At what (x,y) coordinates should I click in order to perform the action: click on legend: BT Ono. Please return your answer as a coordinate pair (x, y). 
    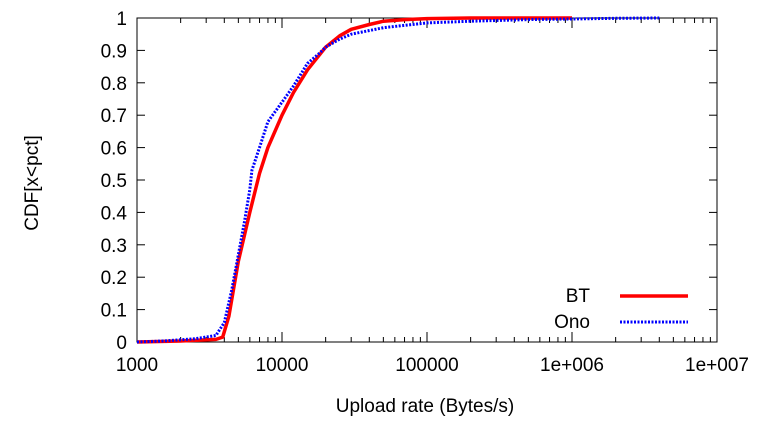
    Looking at the image, I should click on (621, 309).